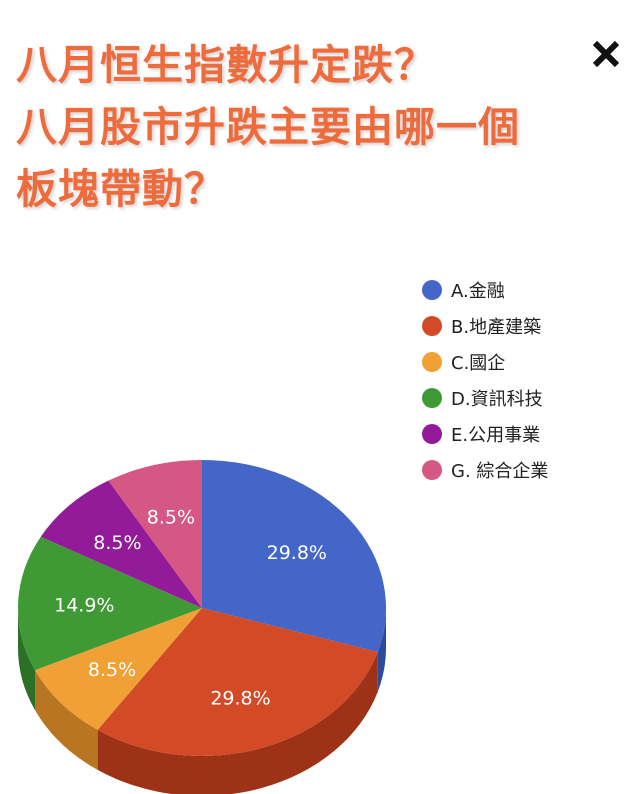 This screenshot has height=794, width=630. What do you see at coordinates (84, 606) in the screenshot?
I see `pie-label-d: 14.9%` at bounding box center [84, 606].